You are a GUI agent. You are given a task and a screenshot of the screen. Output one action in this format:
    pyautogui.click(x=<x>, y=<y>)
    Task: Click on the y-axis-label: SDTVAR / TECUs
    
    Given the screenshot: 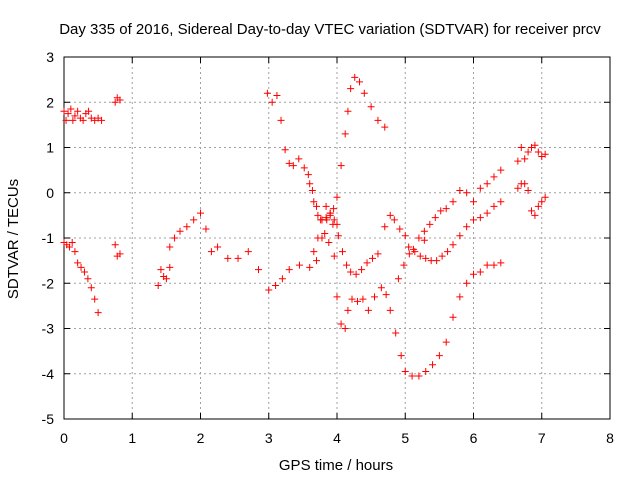 What is the action you would take?
    pyautogui.click(x=13, y=239)
    